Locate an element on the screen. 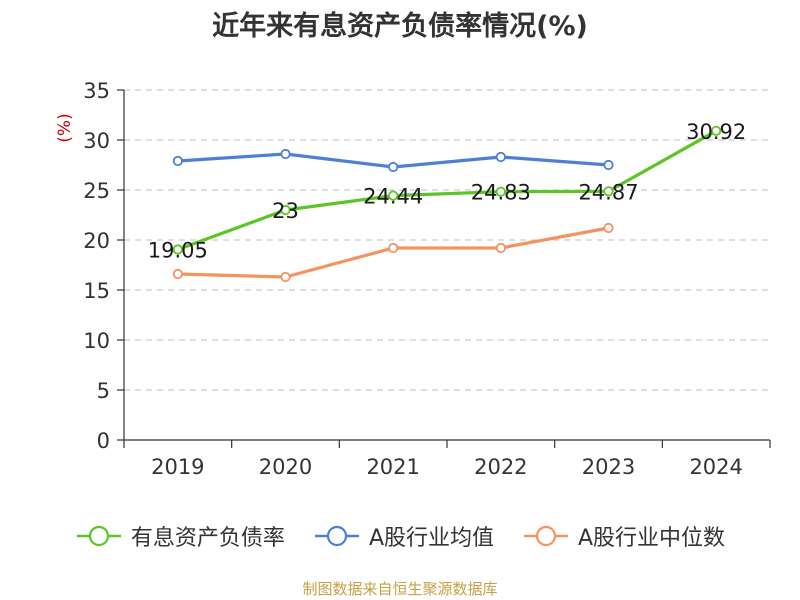 The image size is (800, 600). data-label: 23 is located at coordinates (285, 211).